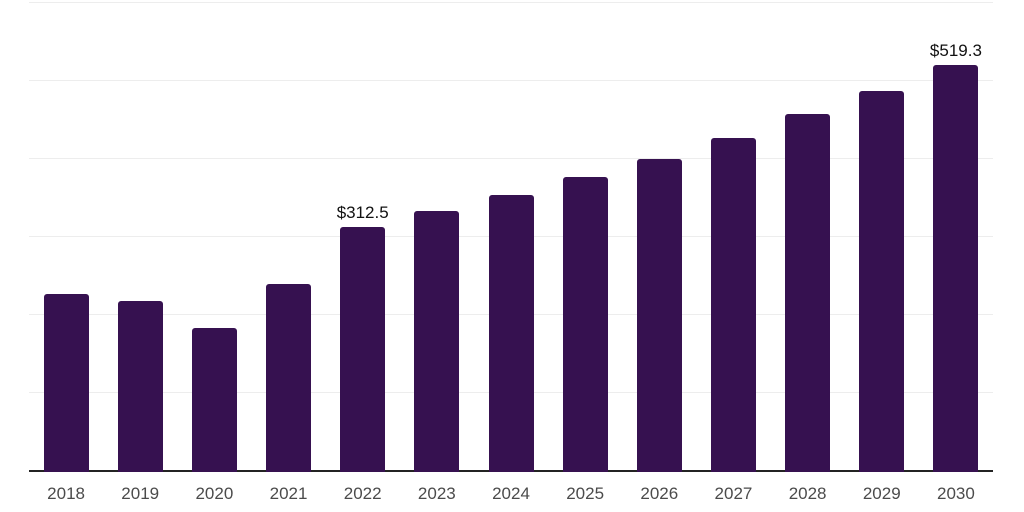  Describe the element at coordinates (66, 383) in the screenshot. I see `bar-2018` at that location.